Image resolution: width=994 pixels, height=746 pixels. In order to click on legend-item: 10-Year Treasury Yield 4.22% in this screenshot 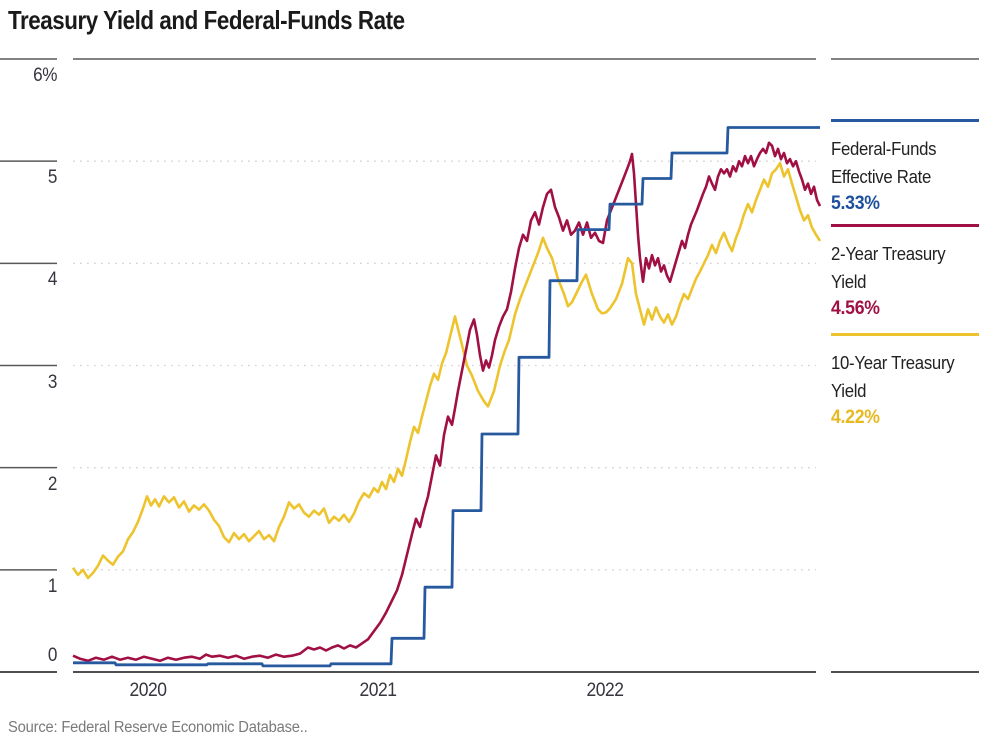, I will do `click(906, 381)`.